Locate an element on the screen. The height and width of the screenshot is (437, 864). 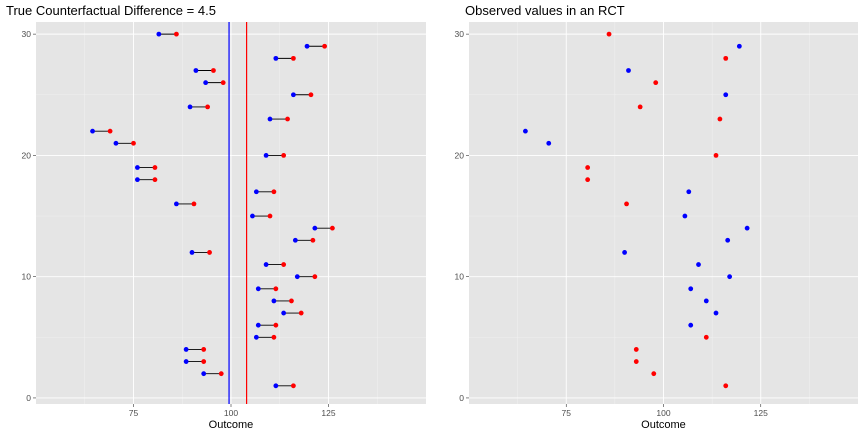
chart-title: Observed values in an RCT is located at coordinates (545, 10).